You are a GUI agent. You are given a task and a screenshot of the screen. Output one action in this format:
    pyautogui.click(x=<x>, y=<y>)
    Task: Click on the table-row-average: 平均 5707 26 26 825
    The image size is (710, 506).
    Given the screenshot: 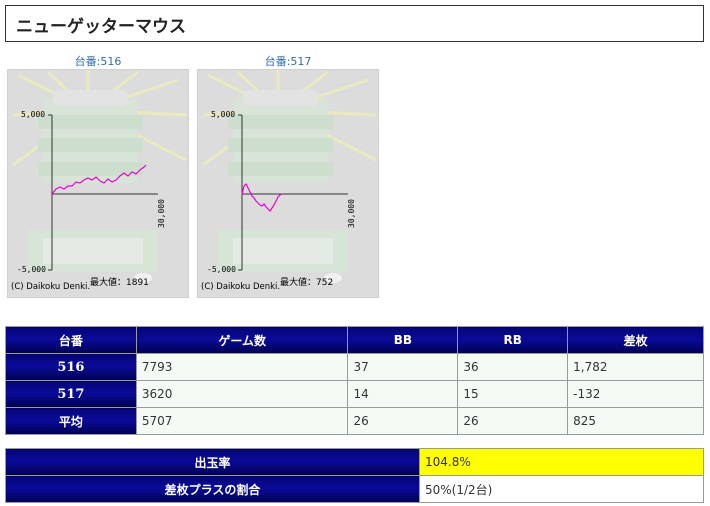 What is the action you would take?
    pyautogui.click(x=354, y=421)
    